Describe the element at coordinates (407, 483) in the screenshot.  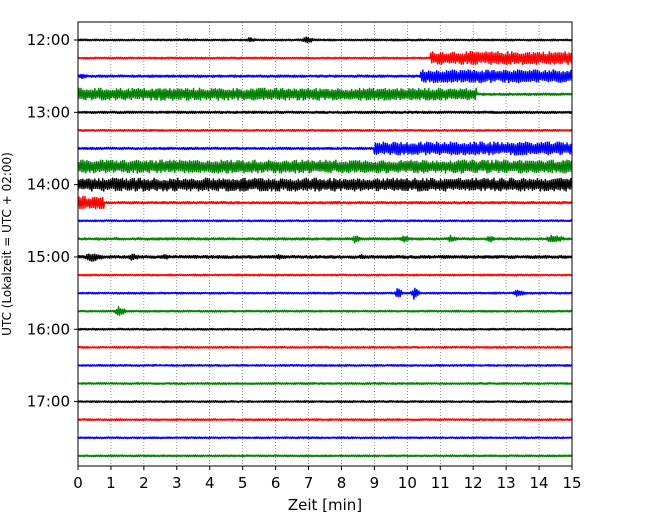
I see `x-tick-label: 10` at that location.